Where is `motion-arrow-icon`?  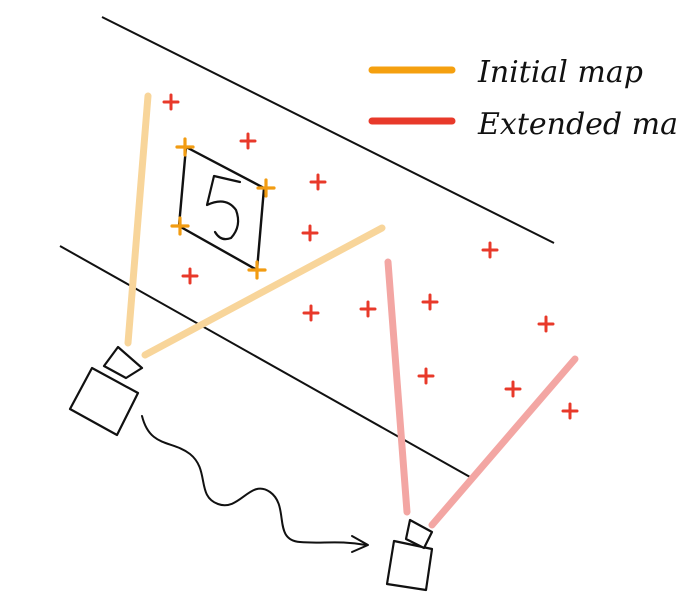 motion-arrow-icon is located at coordinates (255, 484).